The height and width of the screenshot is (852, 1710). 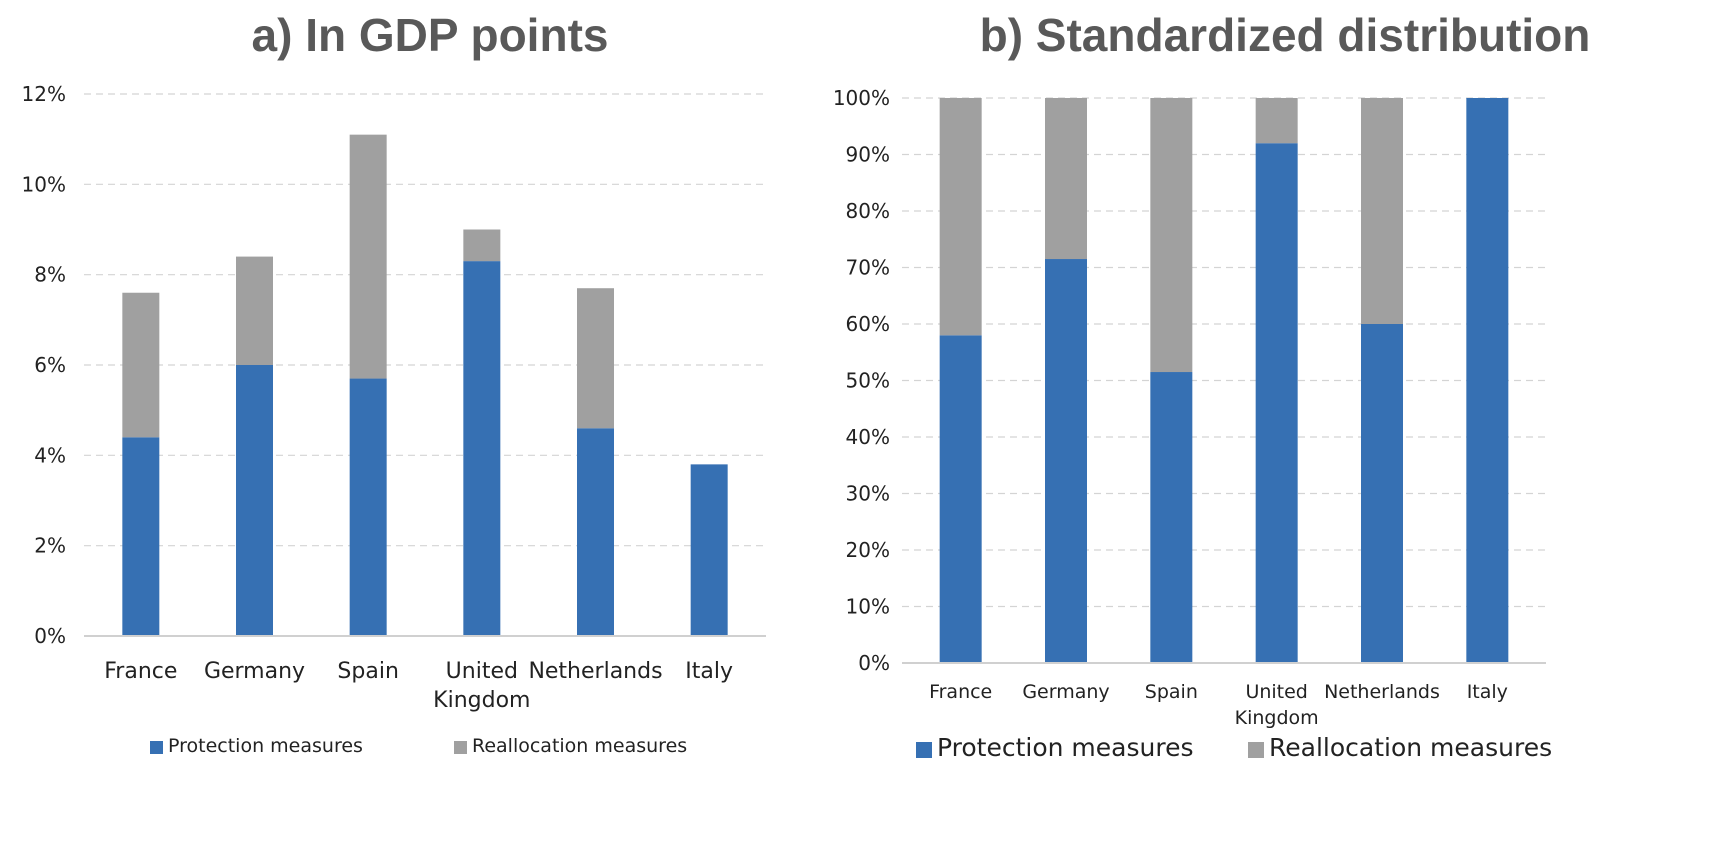 What do you see at coordinates (868, 494) in the screenshot?
I see `y-tick-label: 30%` at bounding box center [868, 494].